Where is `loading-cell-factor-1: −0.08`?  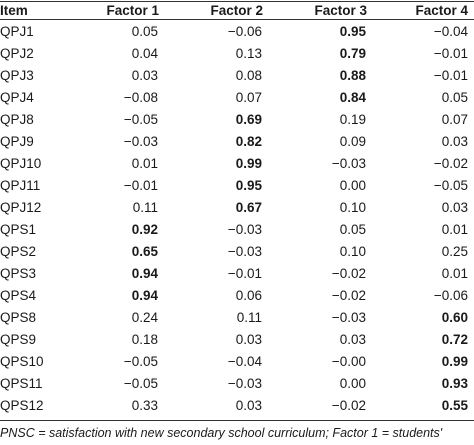 loading-cell-factor-1: −0.08 is located at coordinates (140, 97).